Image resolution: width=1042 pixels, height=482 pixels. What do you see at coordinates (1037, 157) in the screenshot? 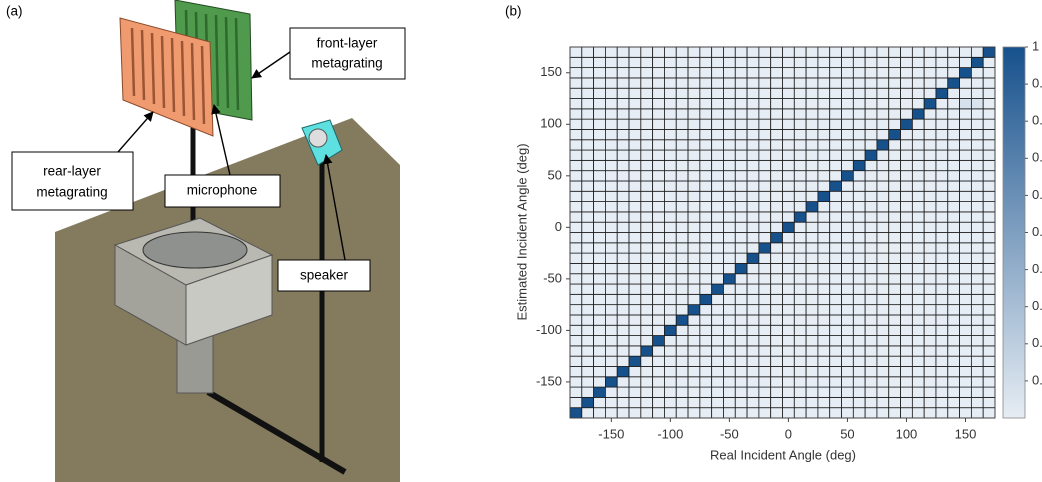
I see `colorbar-tick-label: 0.` at bounding box center [1037, 157].